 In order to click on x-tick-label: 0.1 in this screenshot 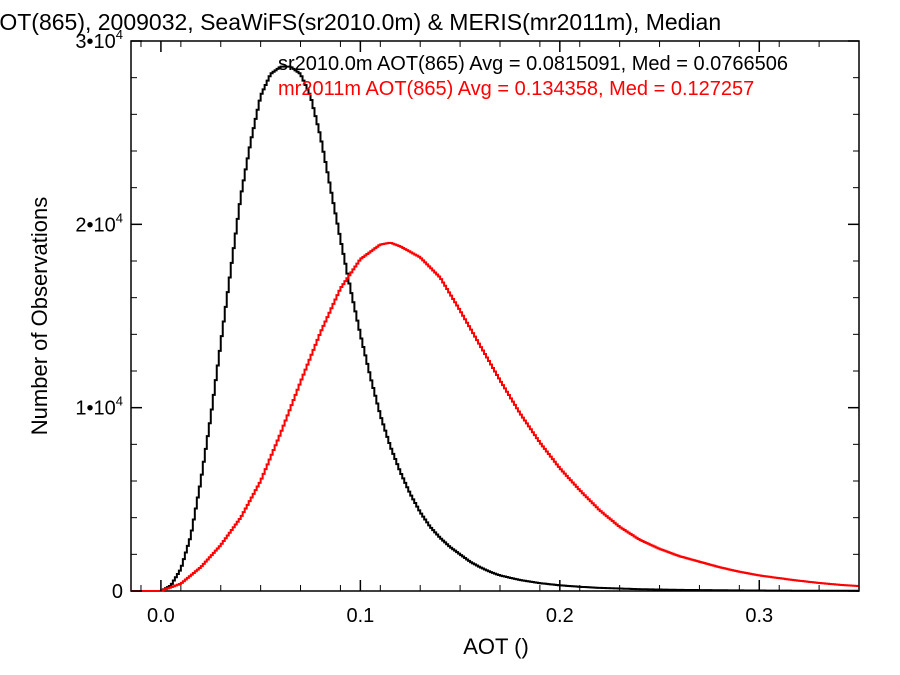, I will do `click(360, 616)`.